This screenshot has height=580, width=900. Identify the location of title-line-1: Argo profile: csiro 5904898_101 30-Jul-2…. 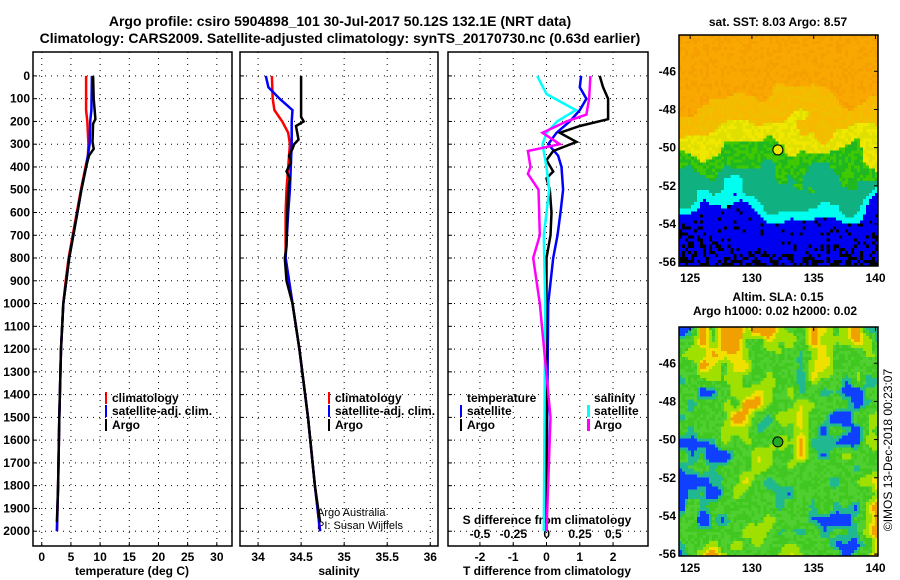
(340, 21).